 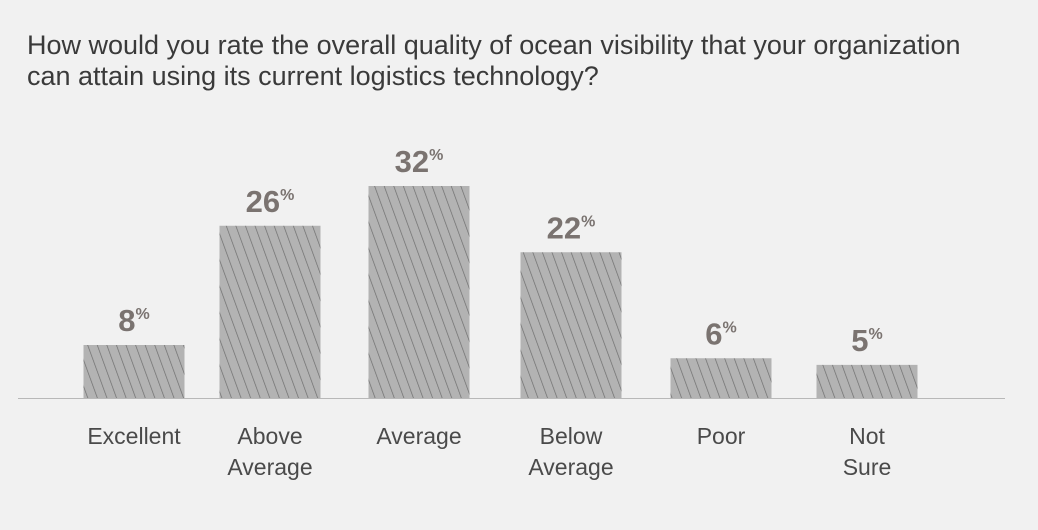 What do you see at coordinates (867, 451) in the screenshot?
I see `category-label: Not Sure` at bounding box center [867, 451].